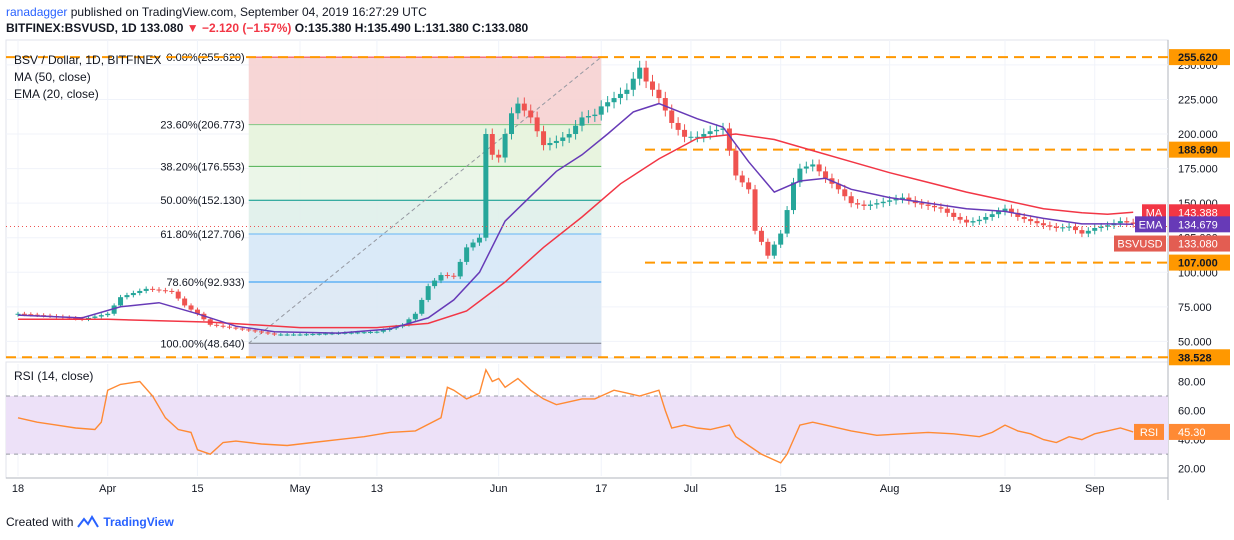  Describe the element at coordinates (300, 489) in the screenshot. I see `x-tick-label: May` at that location.